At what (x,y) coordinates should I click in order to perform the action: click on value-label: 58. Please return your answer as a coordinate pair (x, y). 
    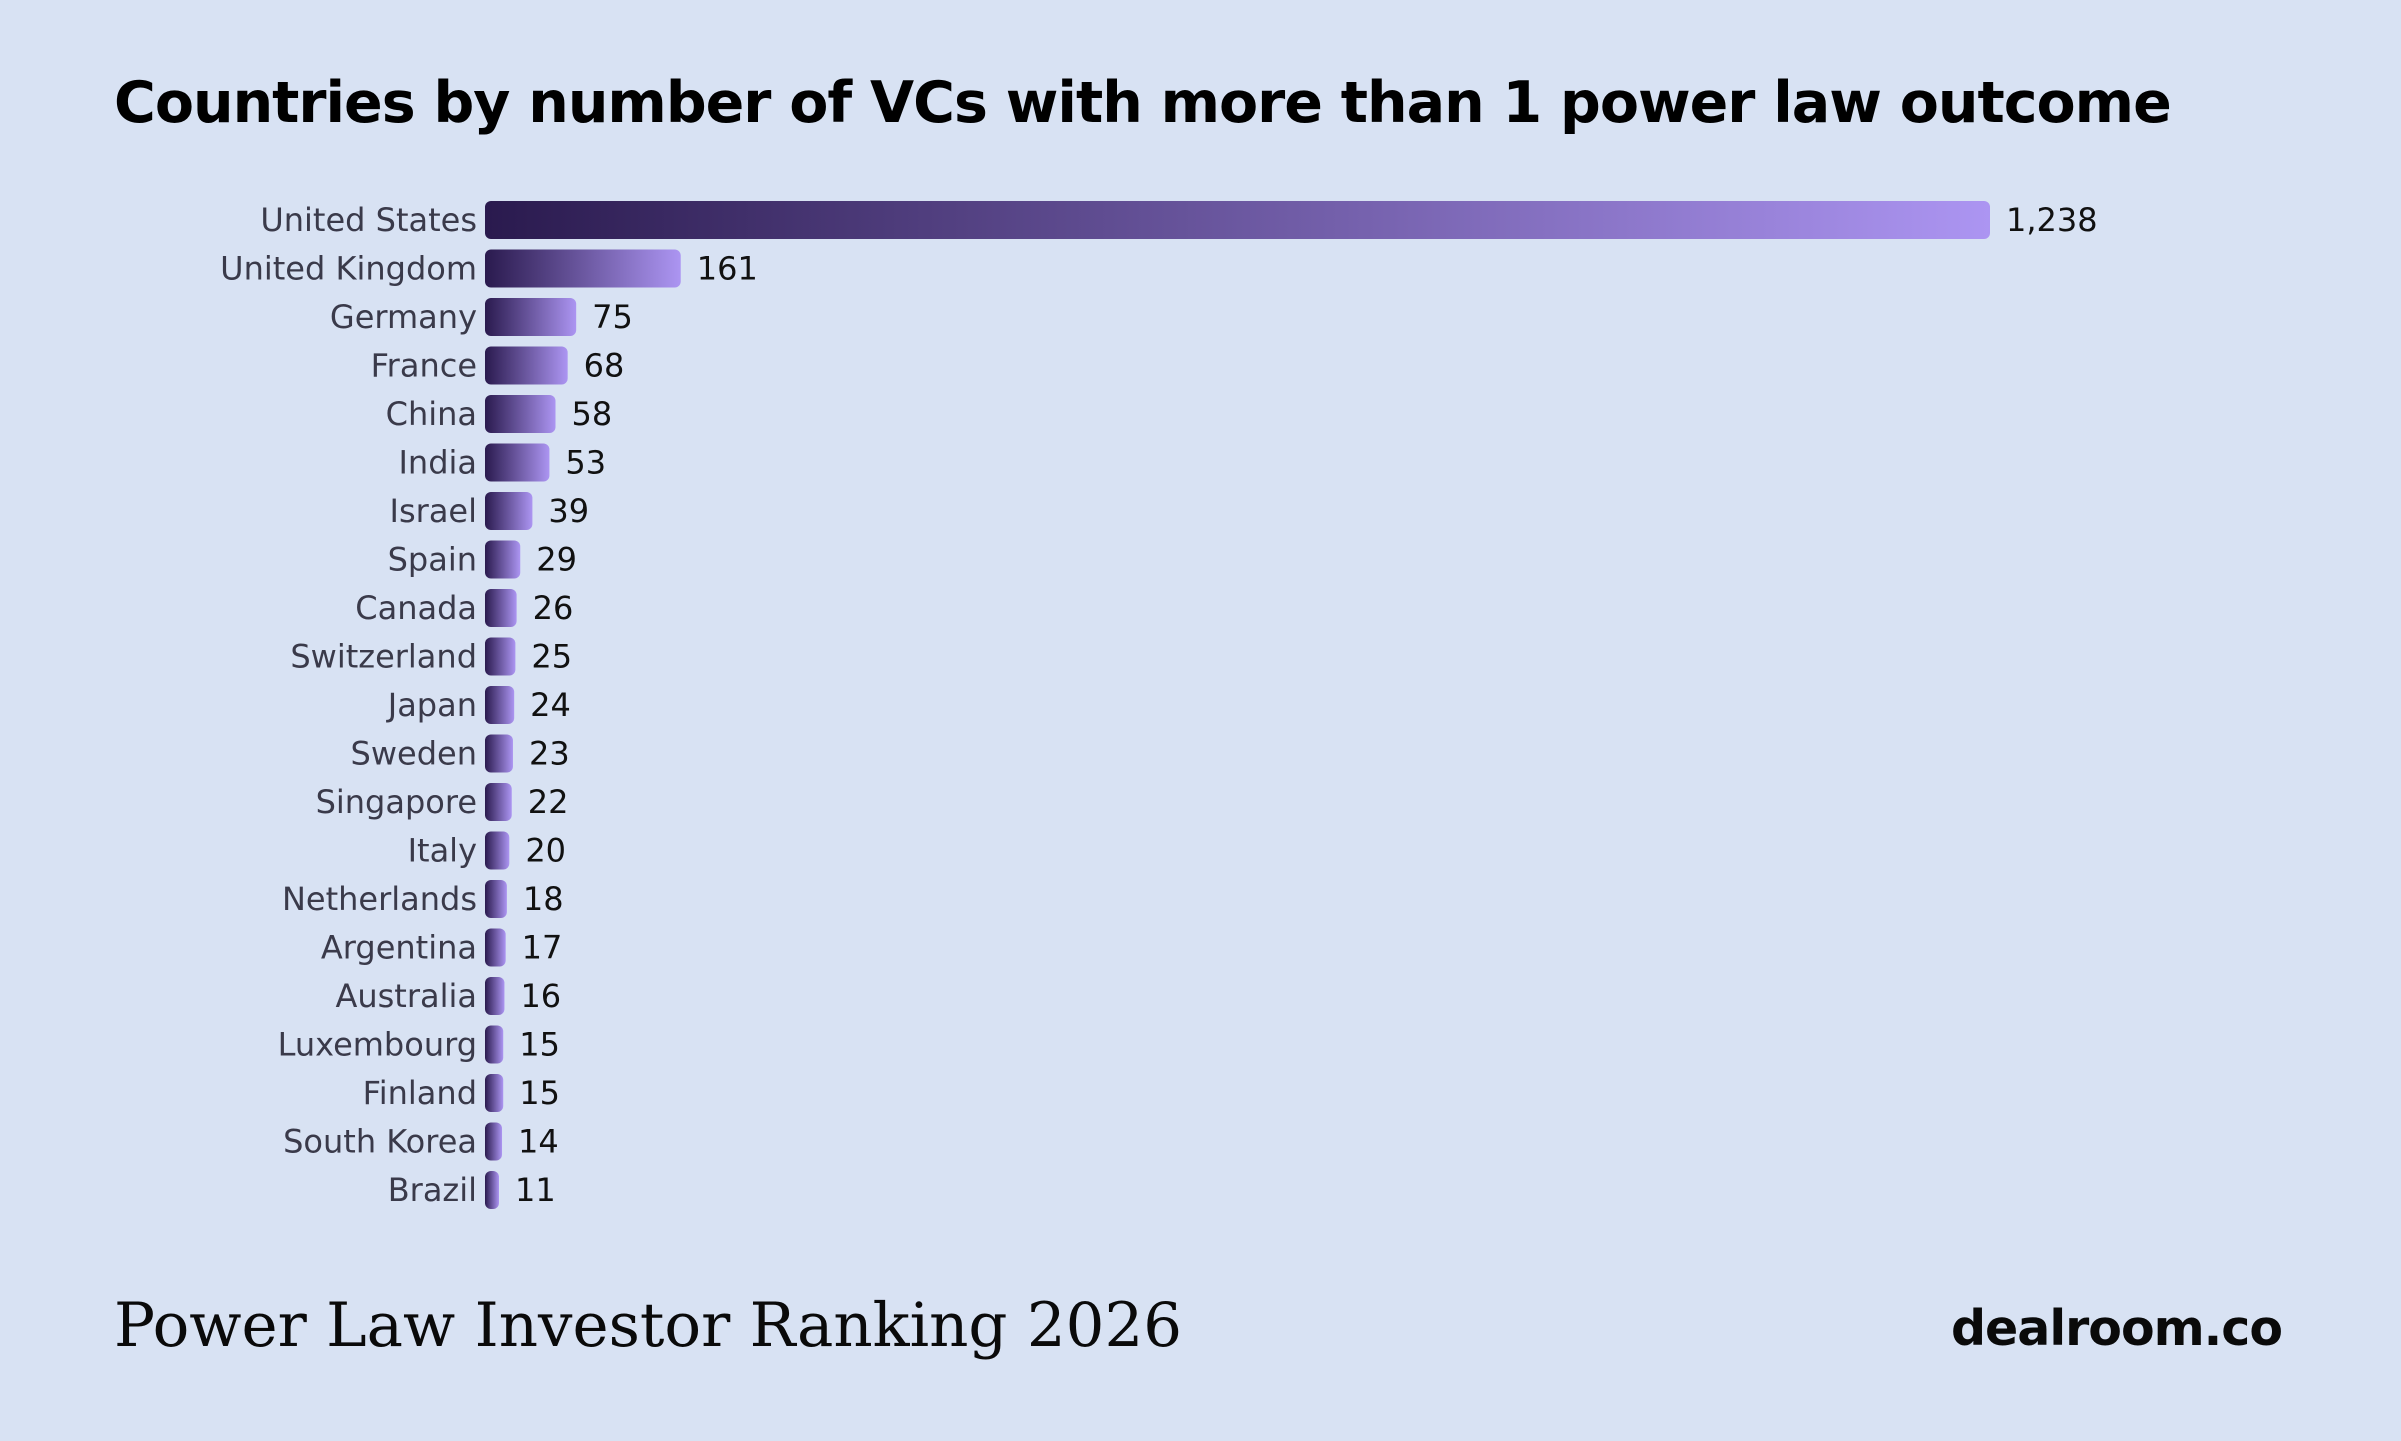
    Looking at the image, I should click on (592, 414).